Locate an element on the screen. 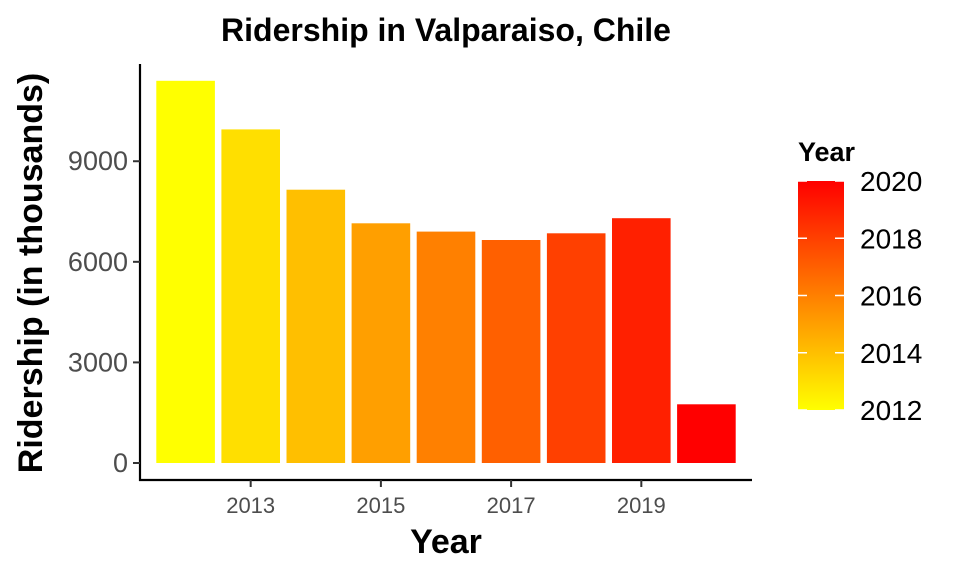  bar-2016 is located at coordinates (446, 347).